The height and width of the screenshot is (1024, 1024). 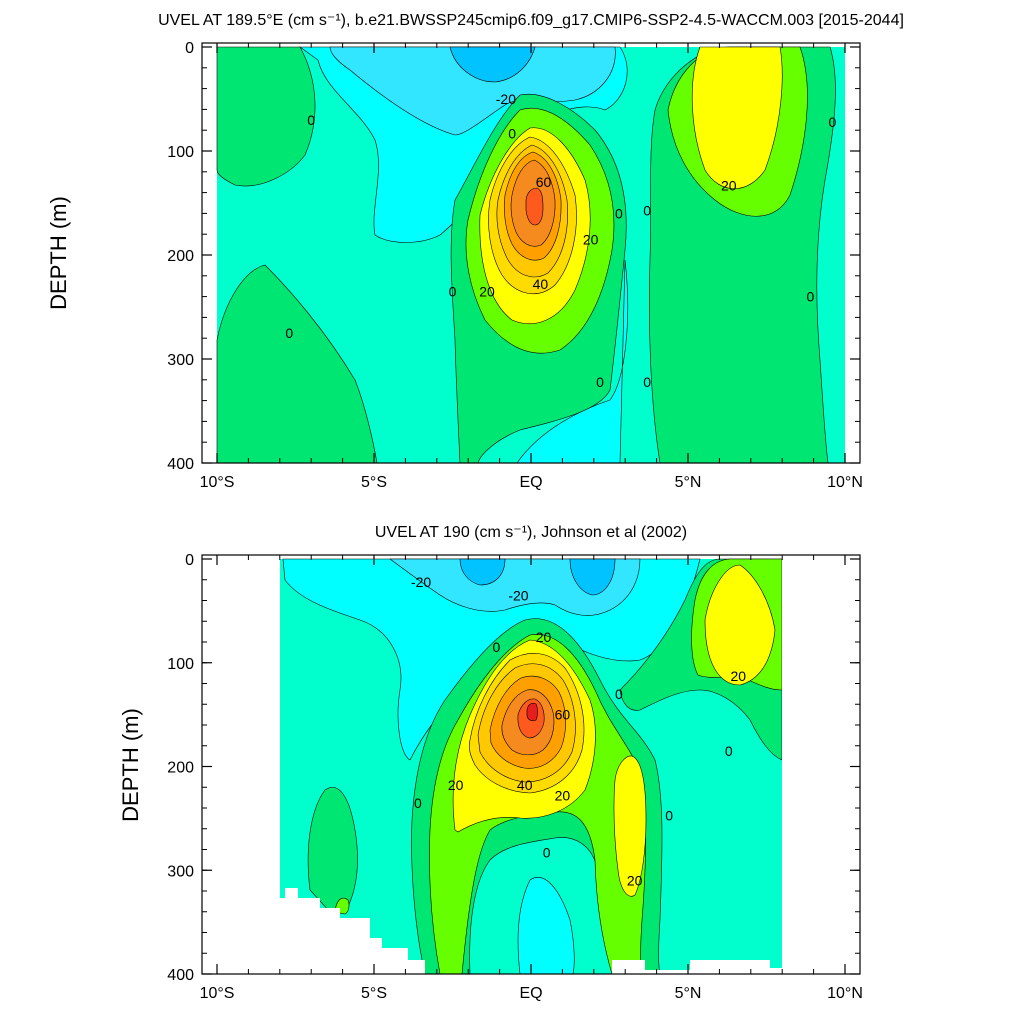 What do you see at coordinates (130, 765) in the screenshot?
I see `bottom-y-axis-label: DEPTH (m)` at bounding box center [130, 765].